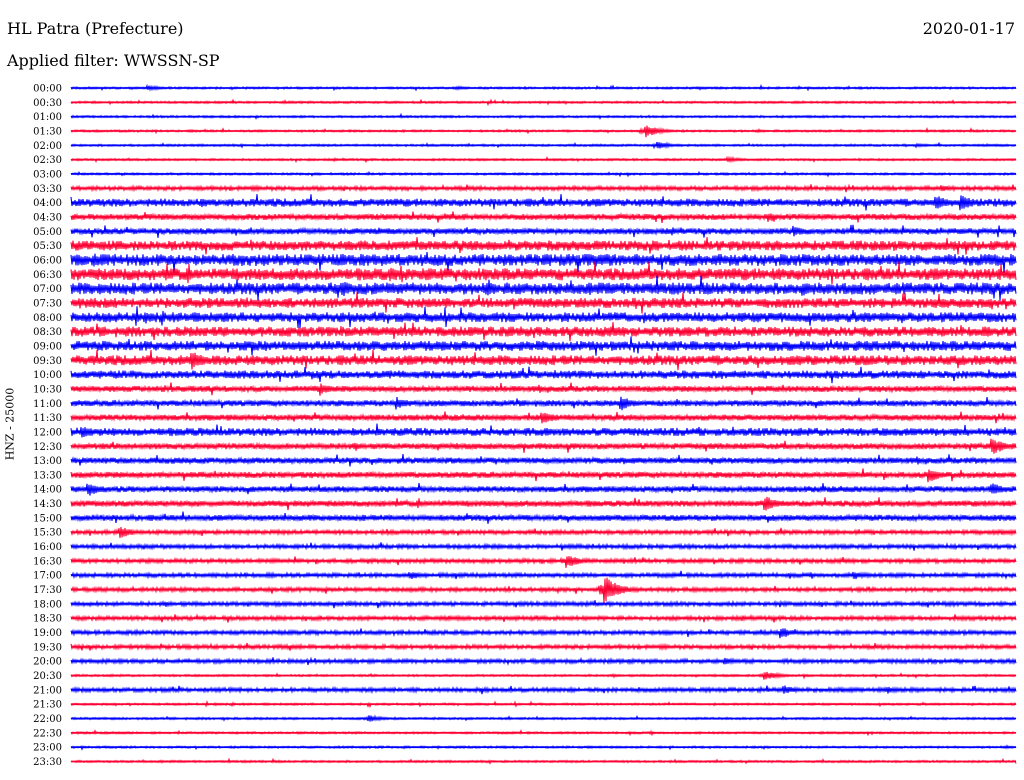 The height and width of the screenshot is (780, 1024). Describe the element at coordinates (47, 117) in the screenshot. I see `time-tick-label: 01:00` at that location.